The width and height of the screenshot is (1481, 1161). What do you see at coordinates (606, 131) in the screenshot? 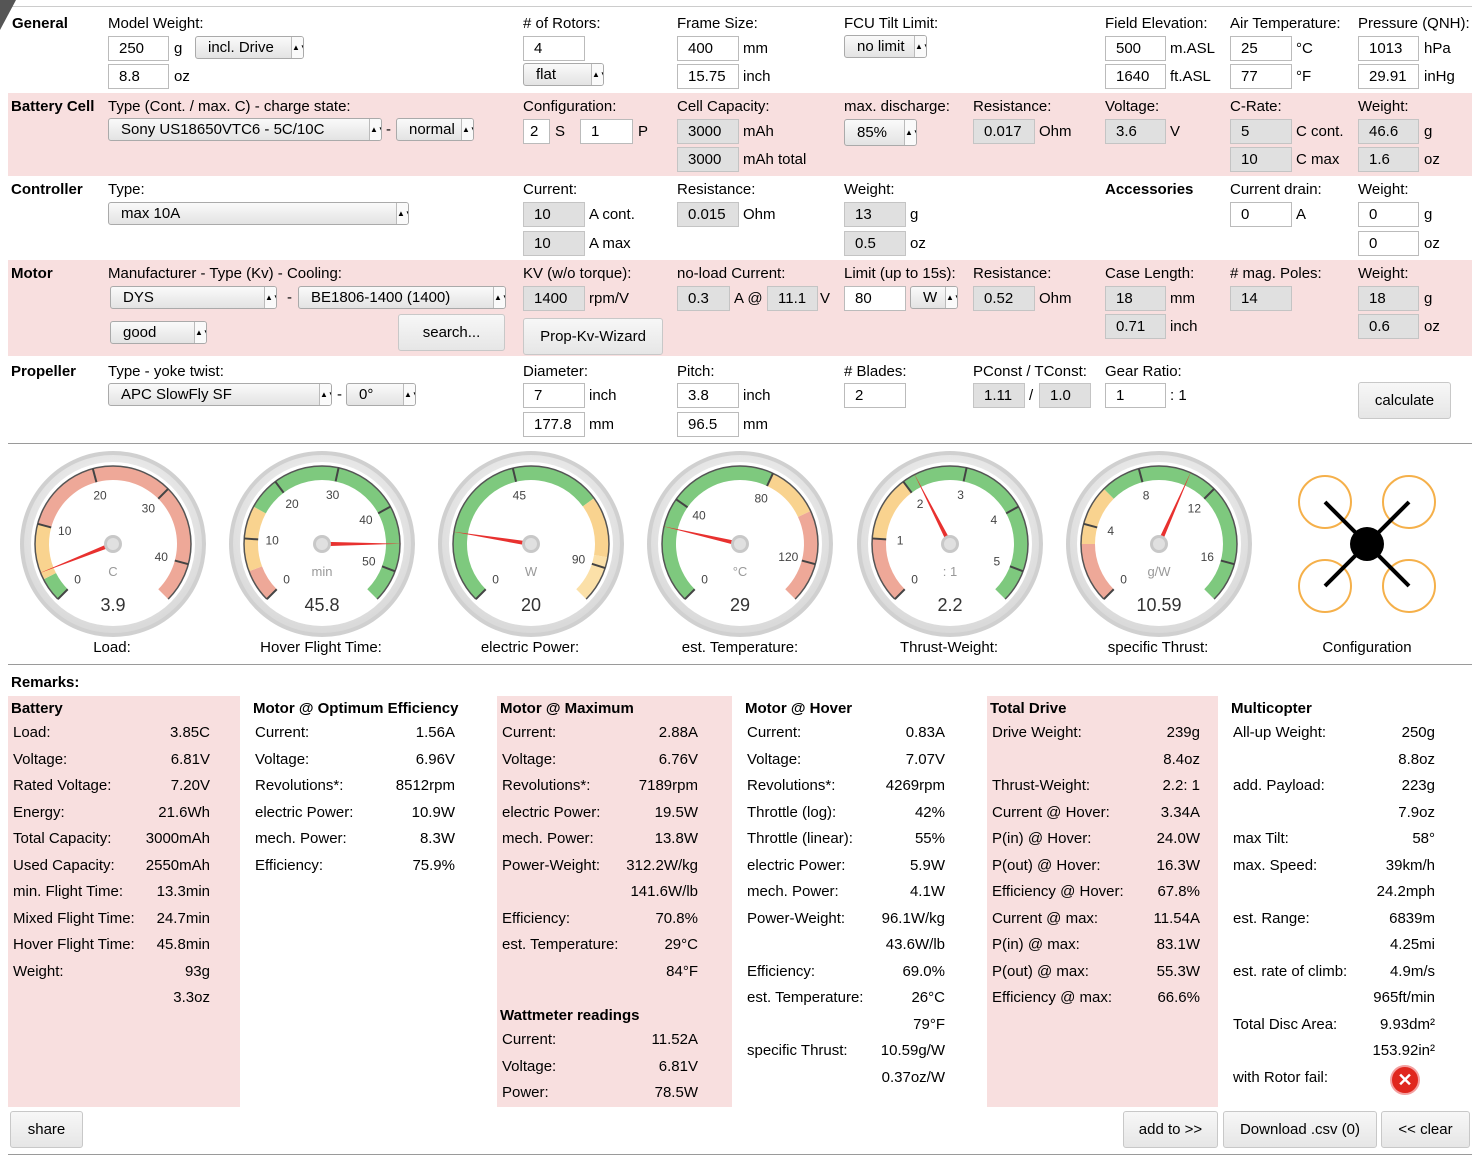
I see `cells-p-input: 1` at bounding box center [606, 131].